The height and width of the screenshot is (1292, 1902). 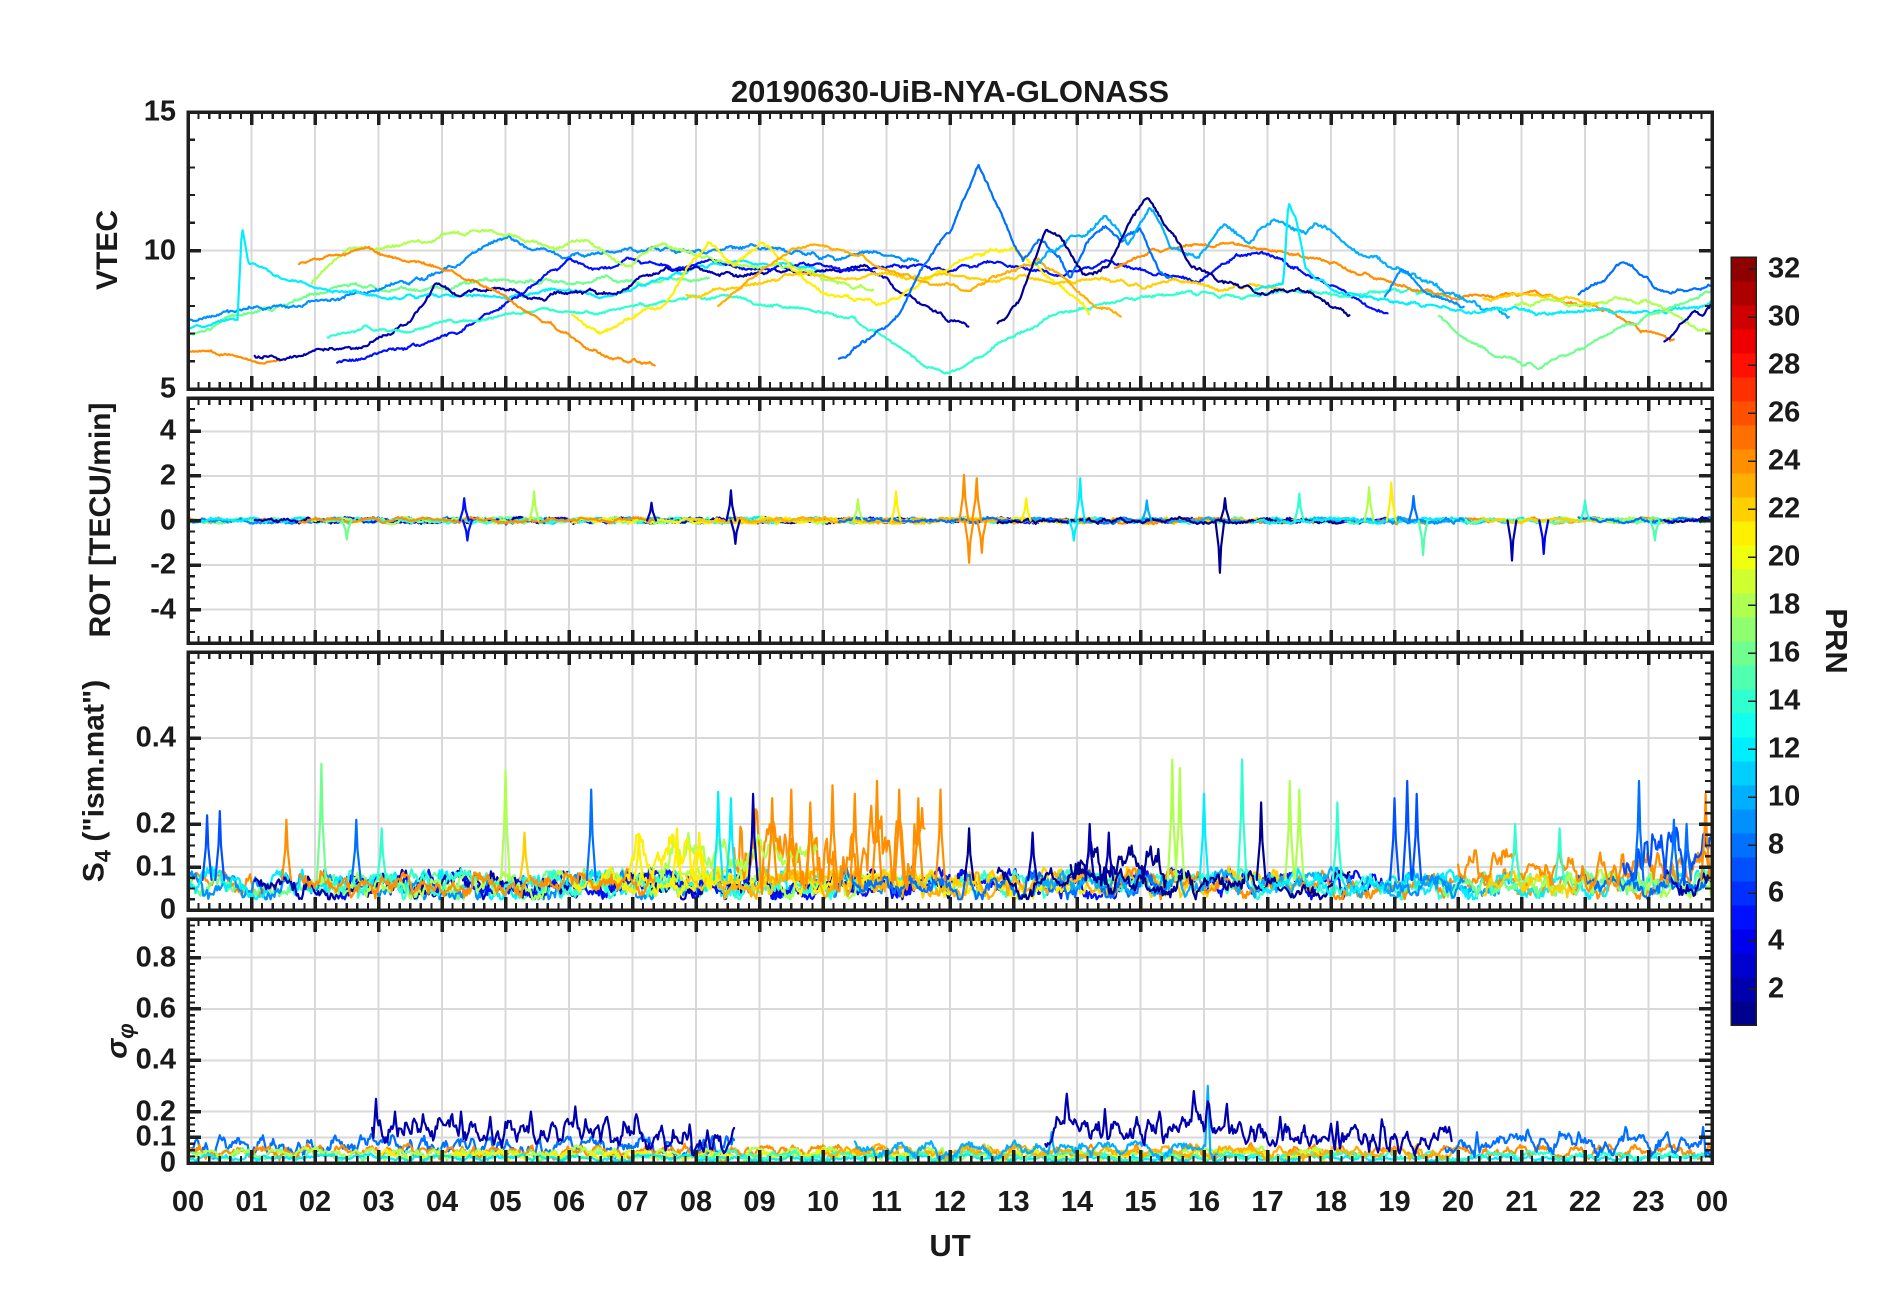 I want to click on colorbar-tick-label: 16, so click(x=1784, y=652).